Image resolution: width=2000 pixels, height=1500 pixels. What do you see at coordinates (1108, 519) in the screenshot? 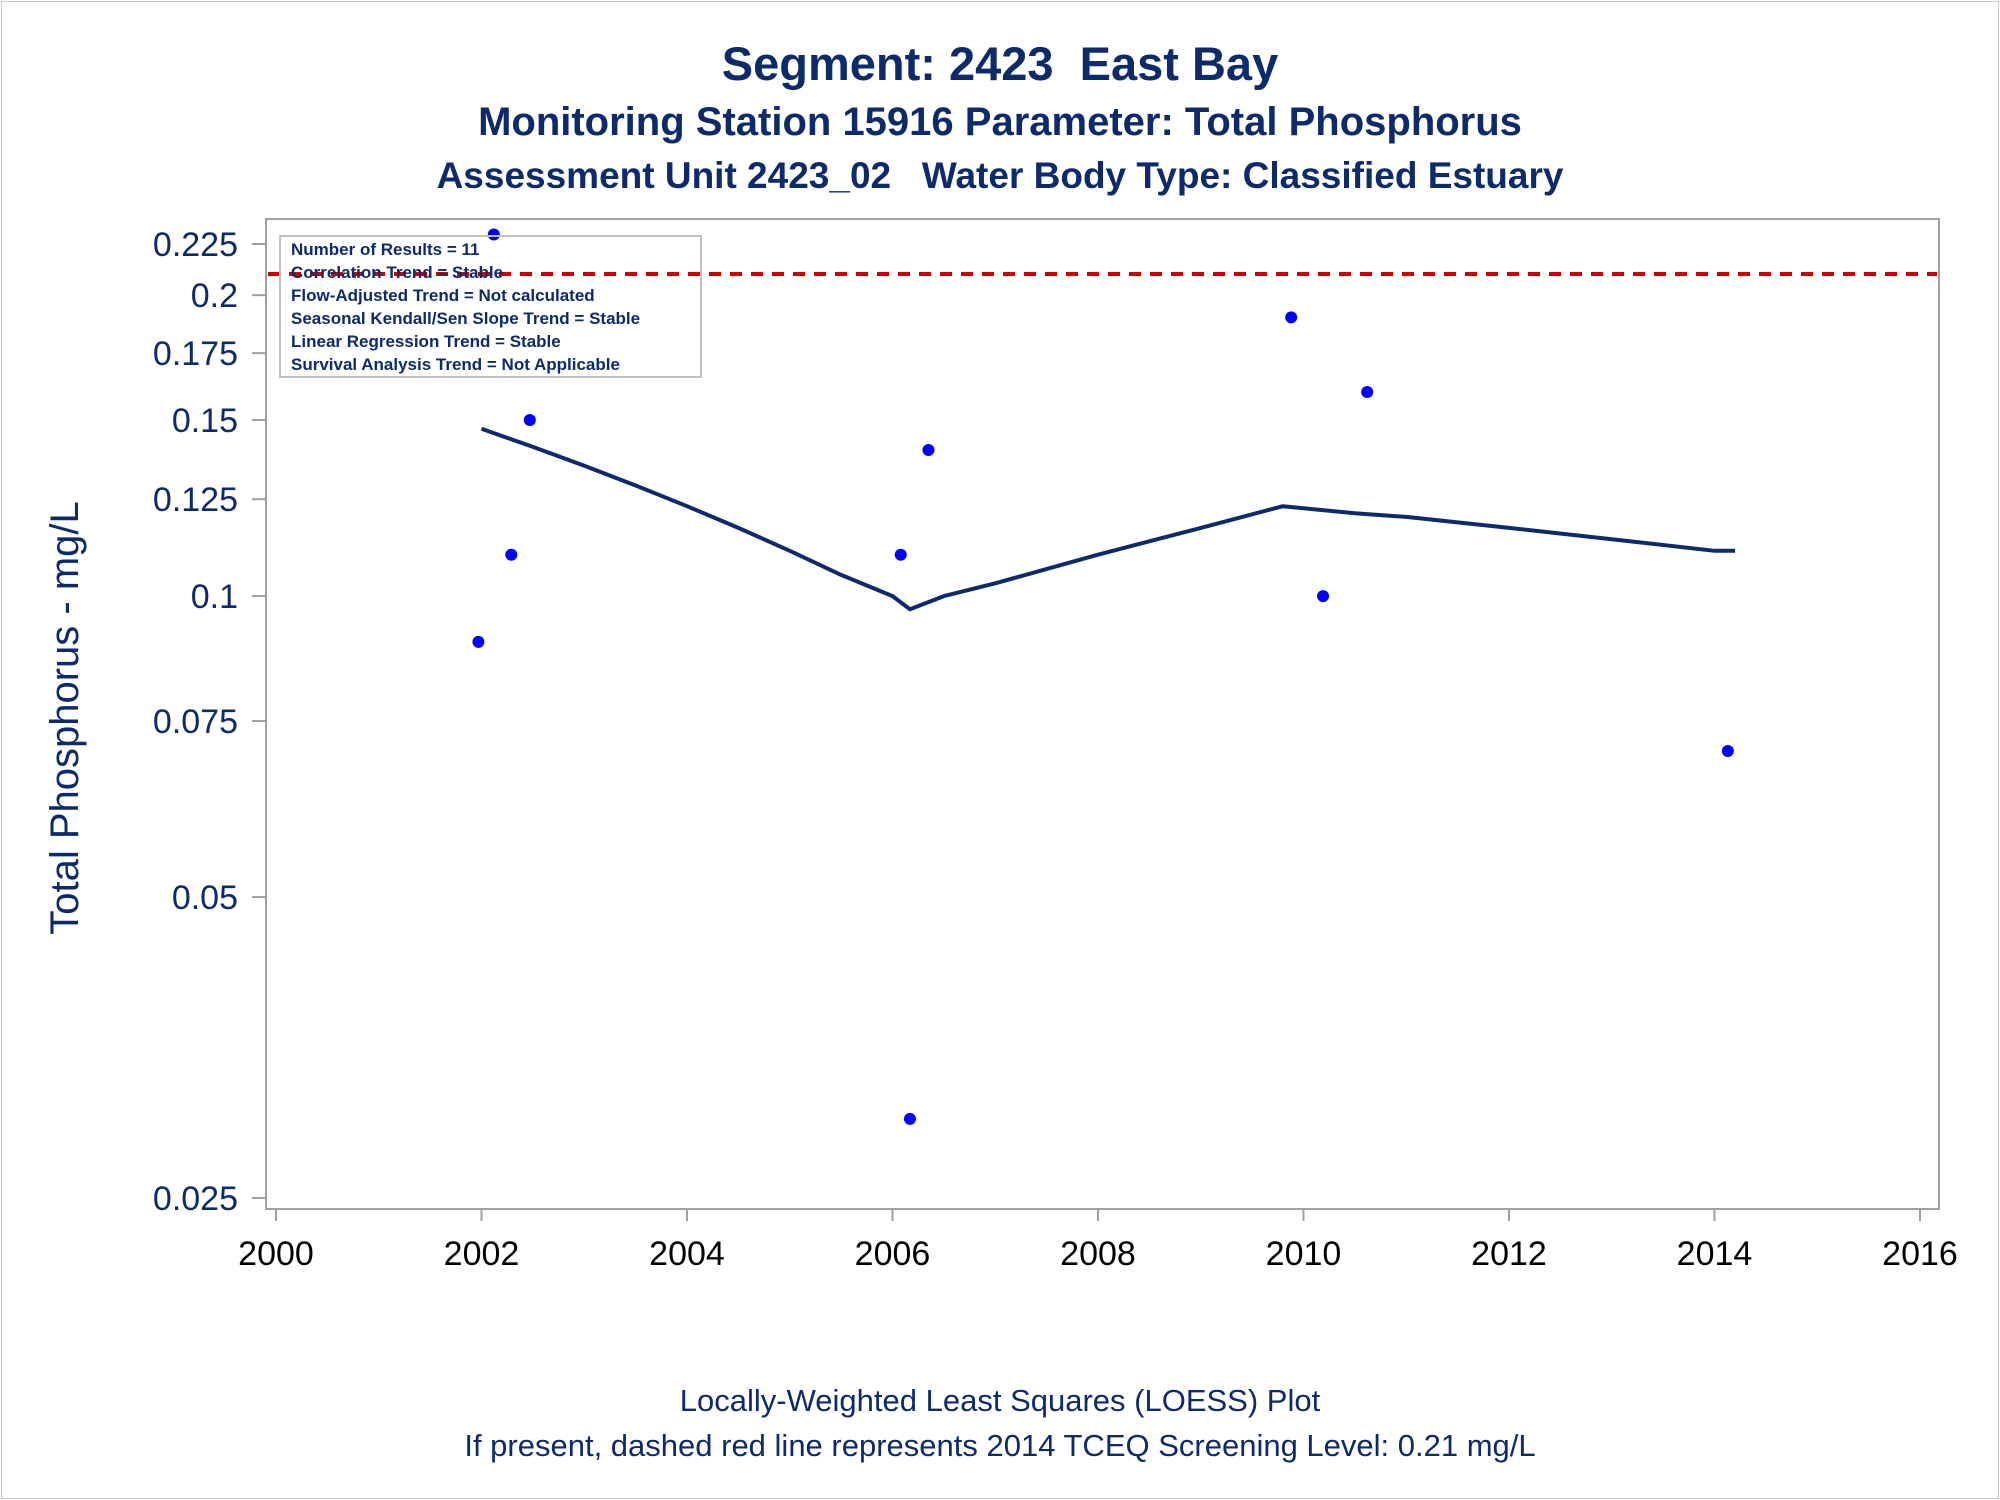
I see `loess-trend-line` at bounding box center [1108, 519].